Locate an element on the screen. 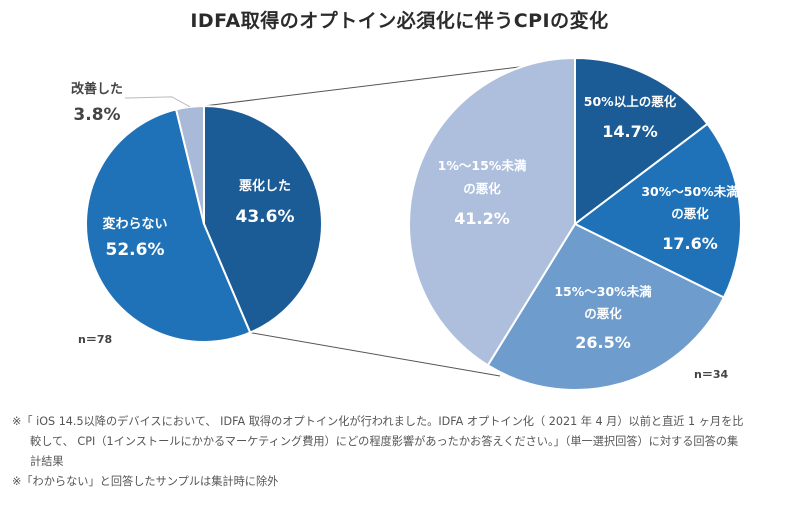 The width and height of the screenshot is (799, 505). connector-top is located at coordinates (365, 86).